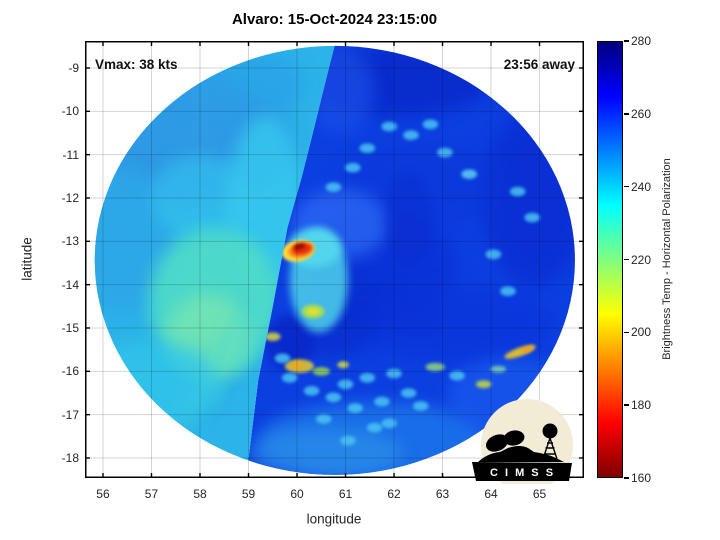 Image resolution: width=720 pixels, height=540 pixels. What do you see at coordinates (641, 113) in the screenshot?
I see `colorbar-tick-label: 260` at bounding box center [641, 113].